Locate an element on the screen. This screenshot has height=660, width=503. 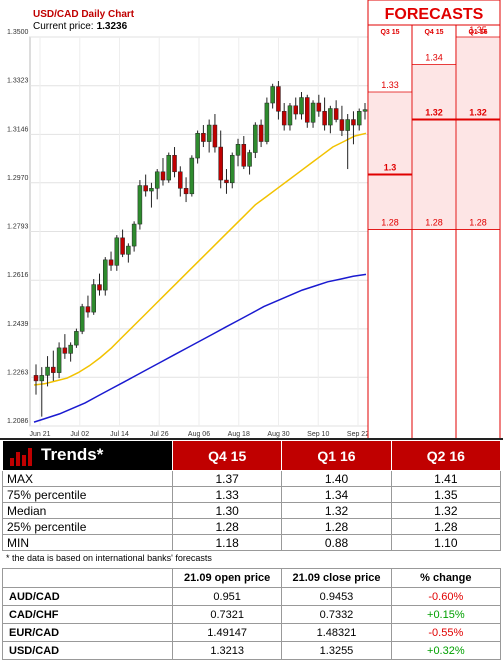
y-tick-label: 1.2970 is located at coordinates (18, 178).